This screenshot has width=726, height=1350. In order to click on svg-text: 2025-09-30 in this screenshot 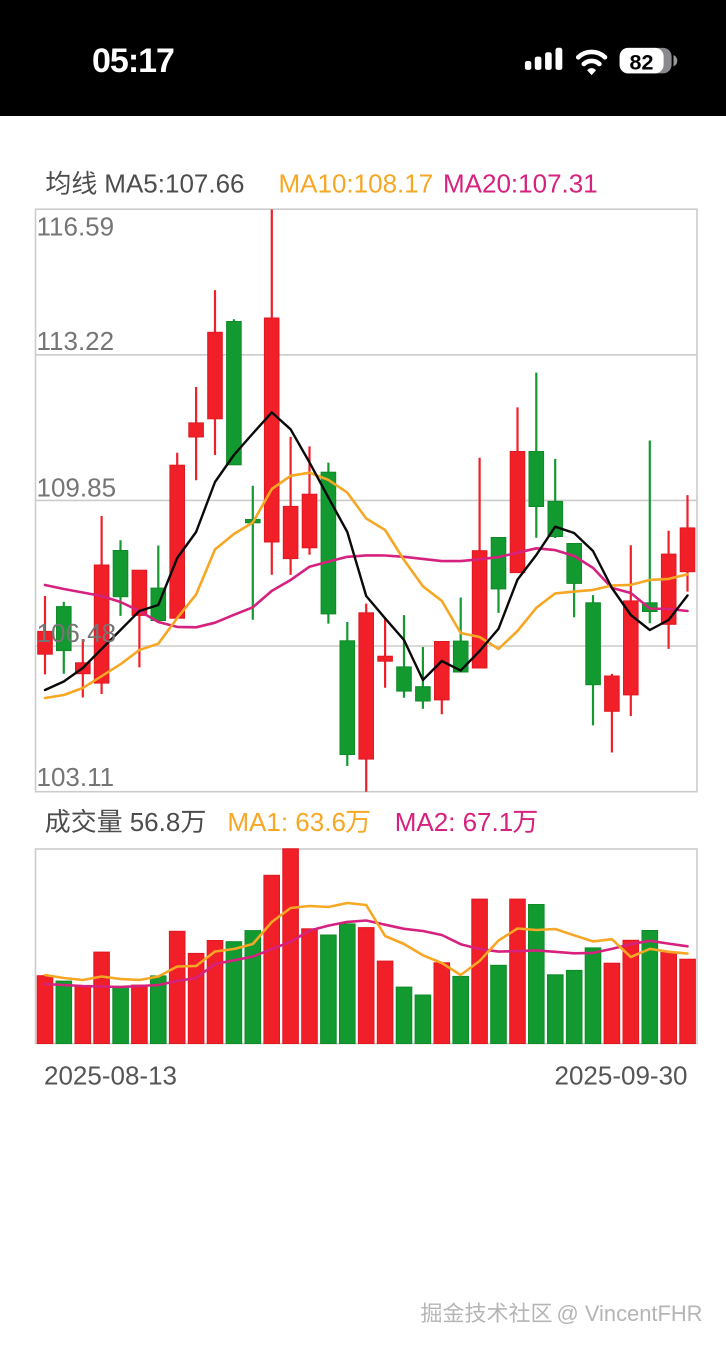, I will do `click(621, 1076)`.